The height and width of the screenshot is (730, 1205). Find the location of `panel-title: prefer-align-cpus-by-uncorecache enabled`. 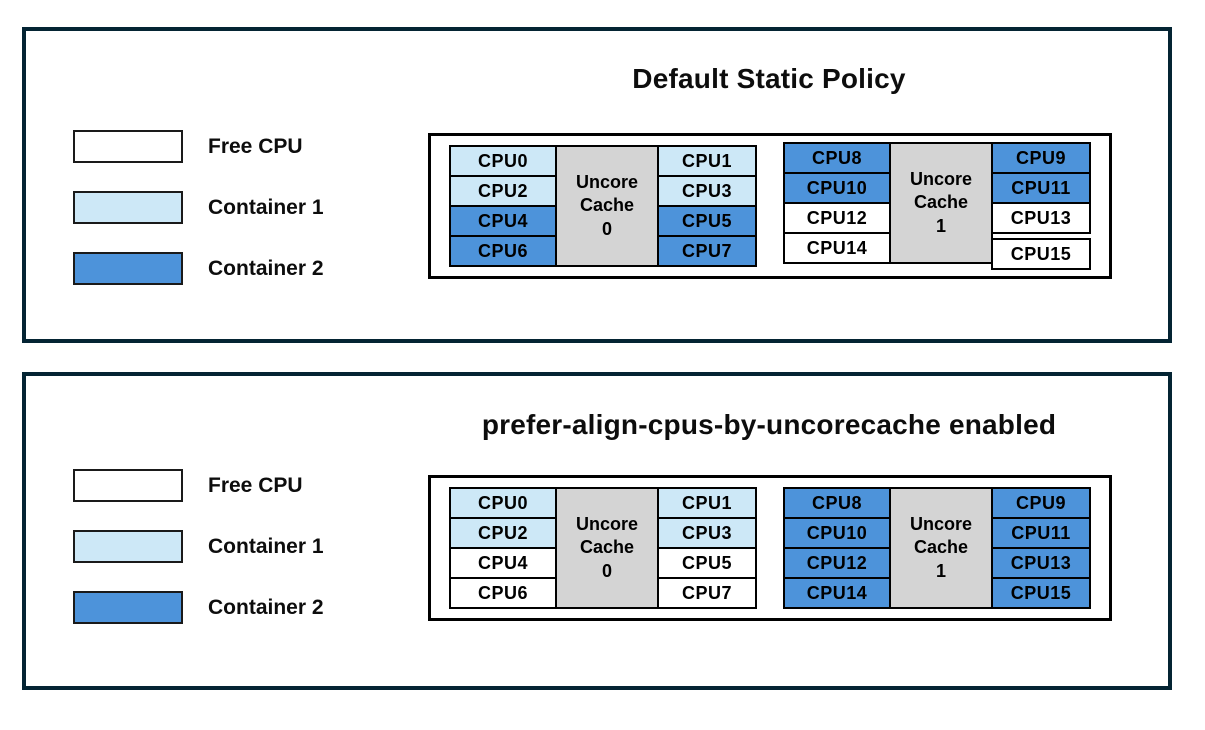

panel-title: prefer-align-cpus-by-uncorecache enabled is located at coordinates (769, 424).